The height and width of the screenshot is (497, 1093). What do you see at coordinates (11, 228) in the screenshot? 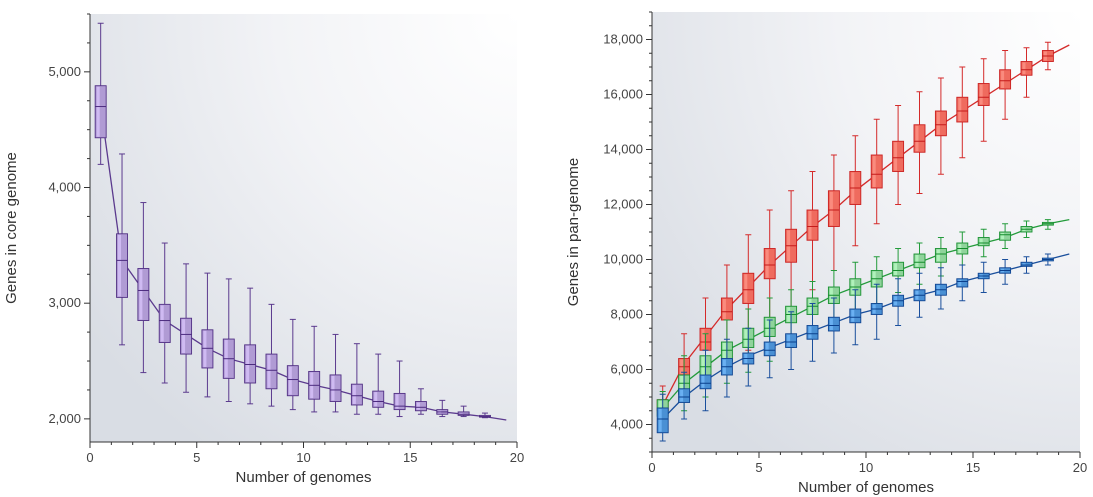
I see `y-axis-title: Genes in core genome` at bounding box center [11, 228].